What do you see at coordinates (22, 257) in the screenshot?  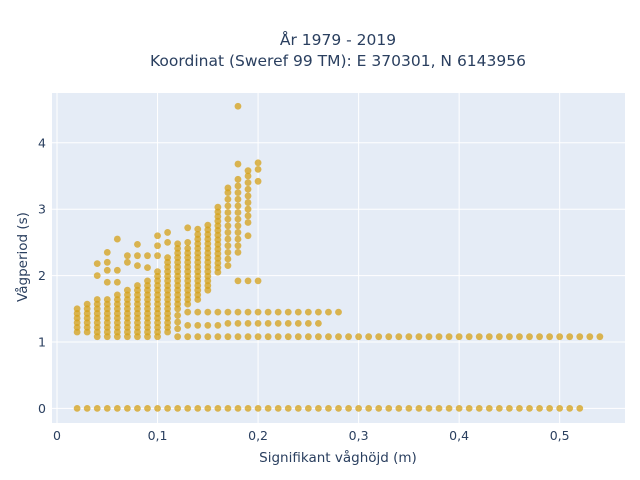 I see `y-axis-label: Vågperiod (s)` at bounding box center [22, 257].